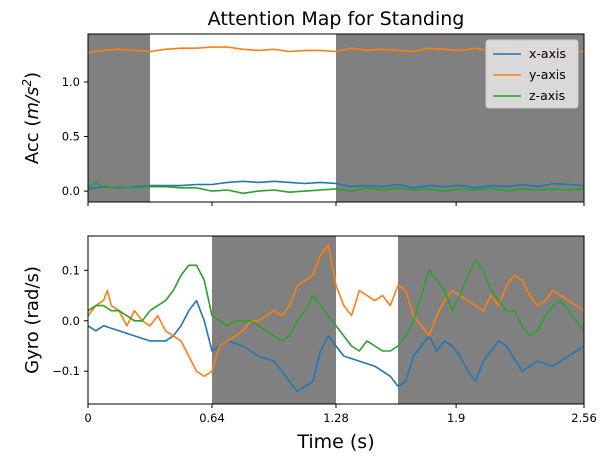 This screenshot has height=463, width=609. I want to click on acc-ylabel-unit: m/s, so click(32, 103).